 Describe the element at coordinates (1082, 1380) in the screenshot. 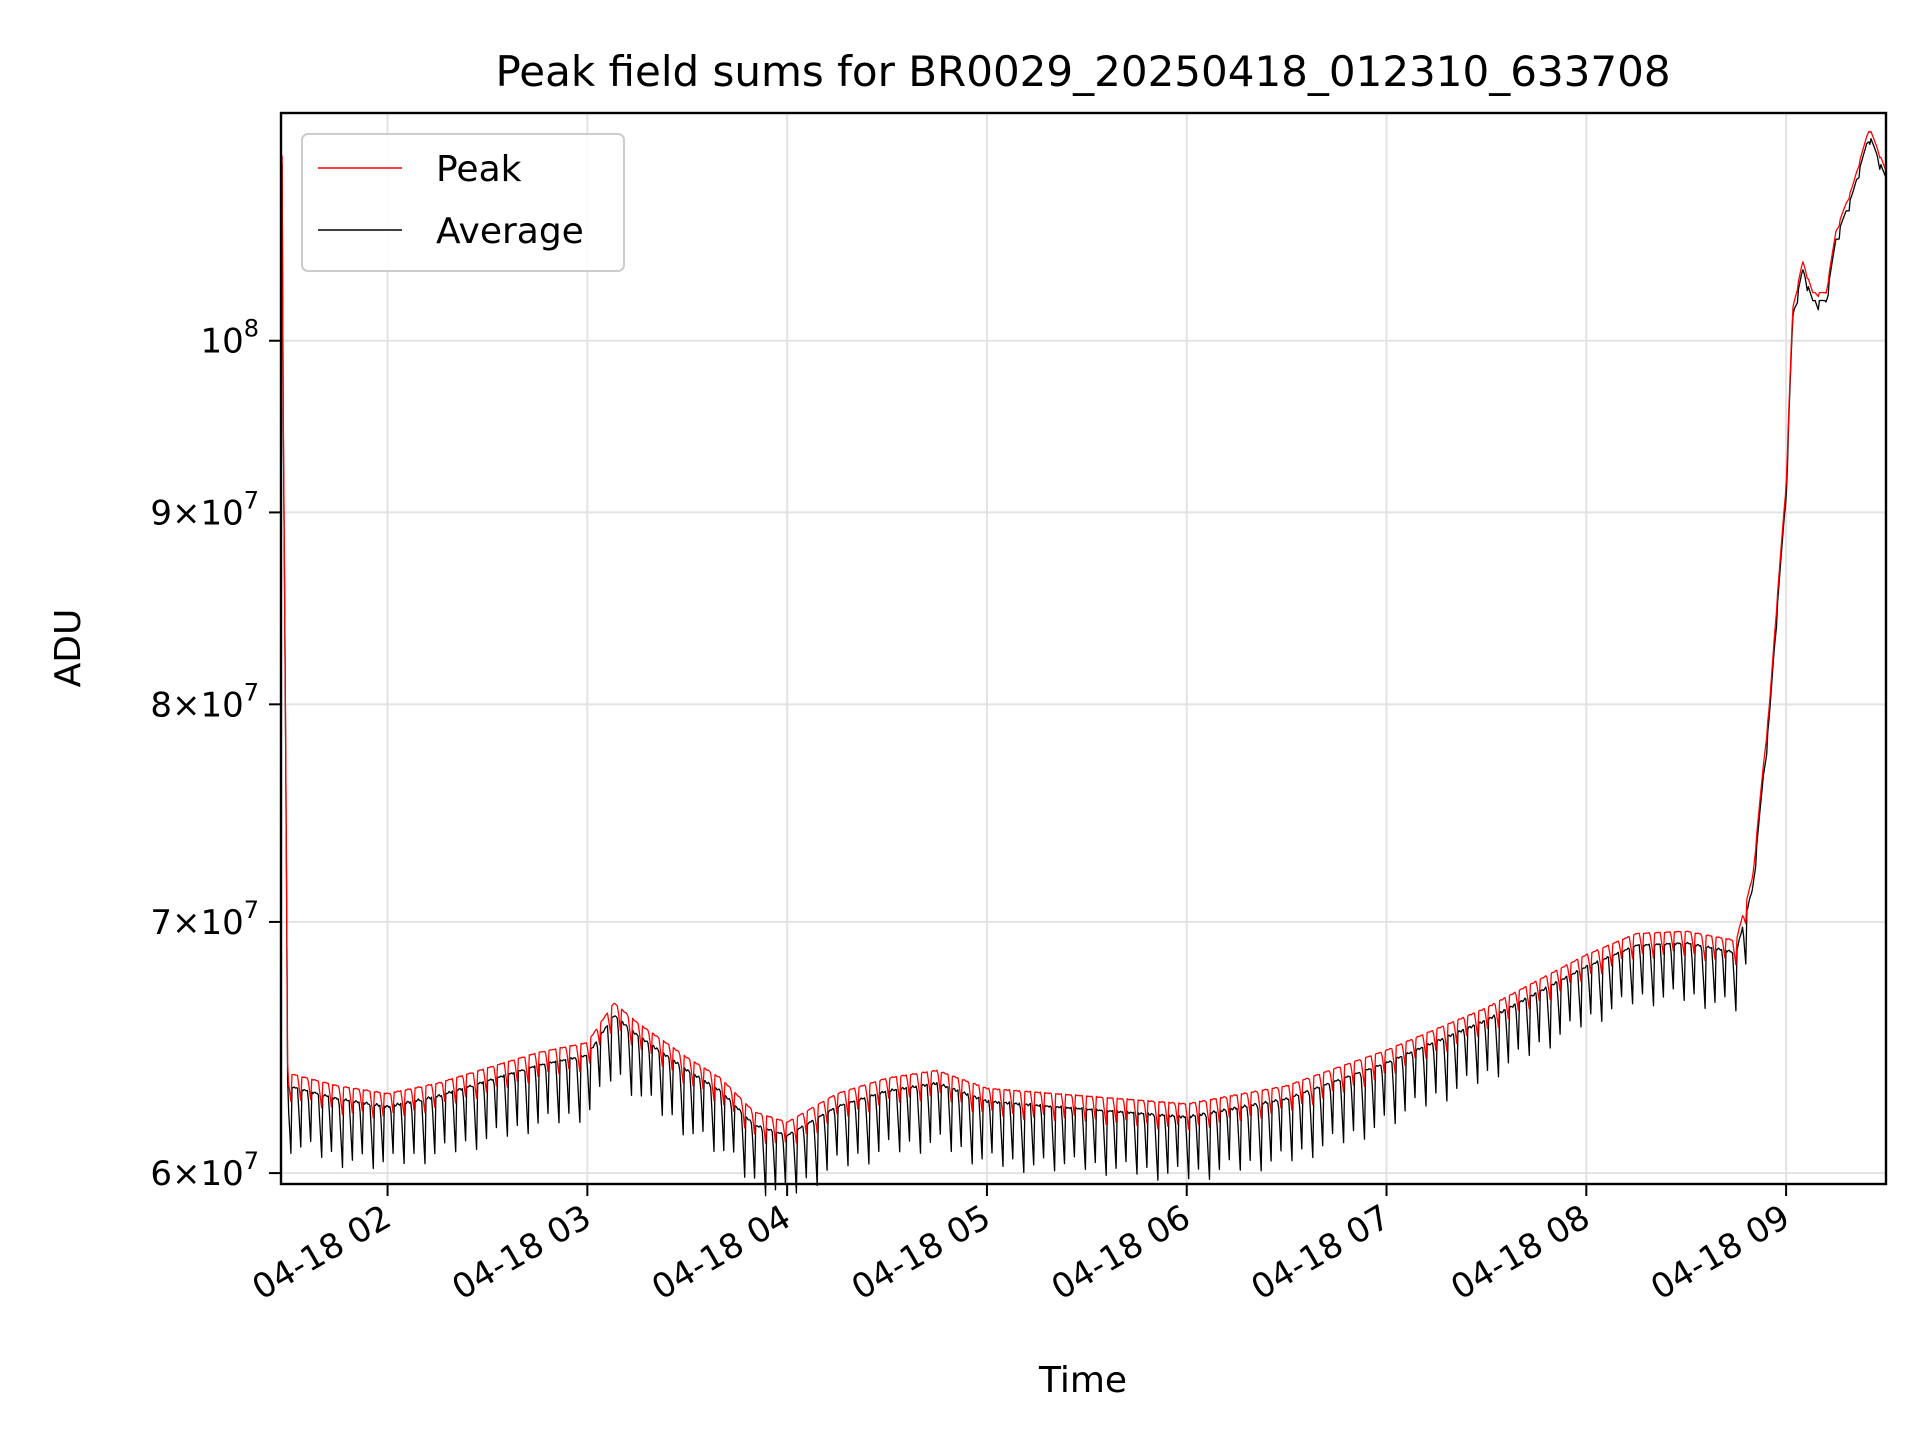

I see `x-axis-label: Time` at that location.